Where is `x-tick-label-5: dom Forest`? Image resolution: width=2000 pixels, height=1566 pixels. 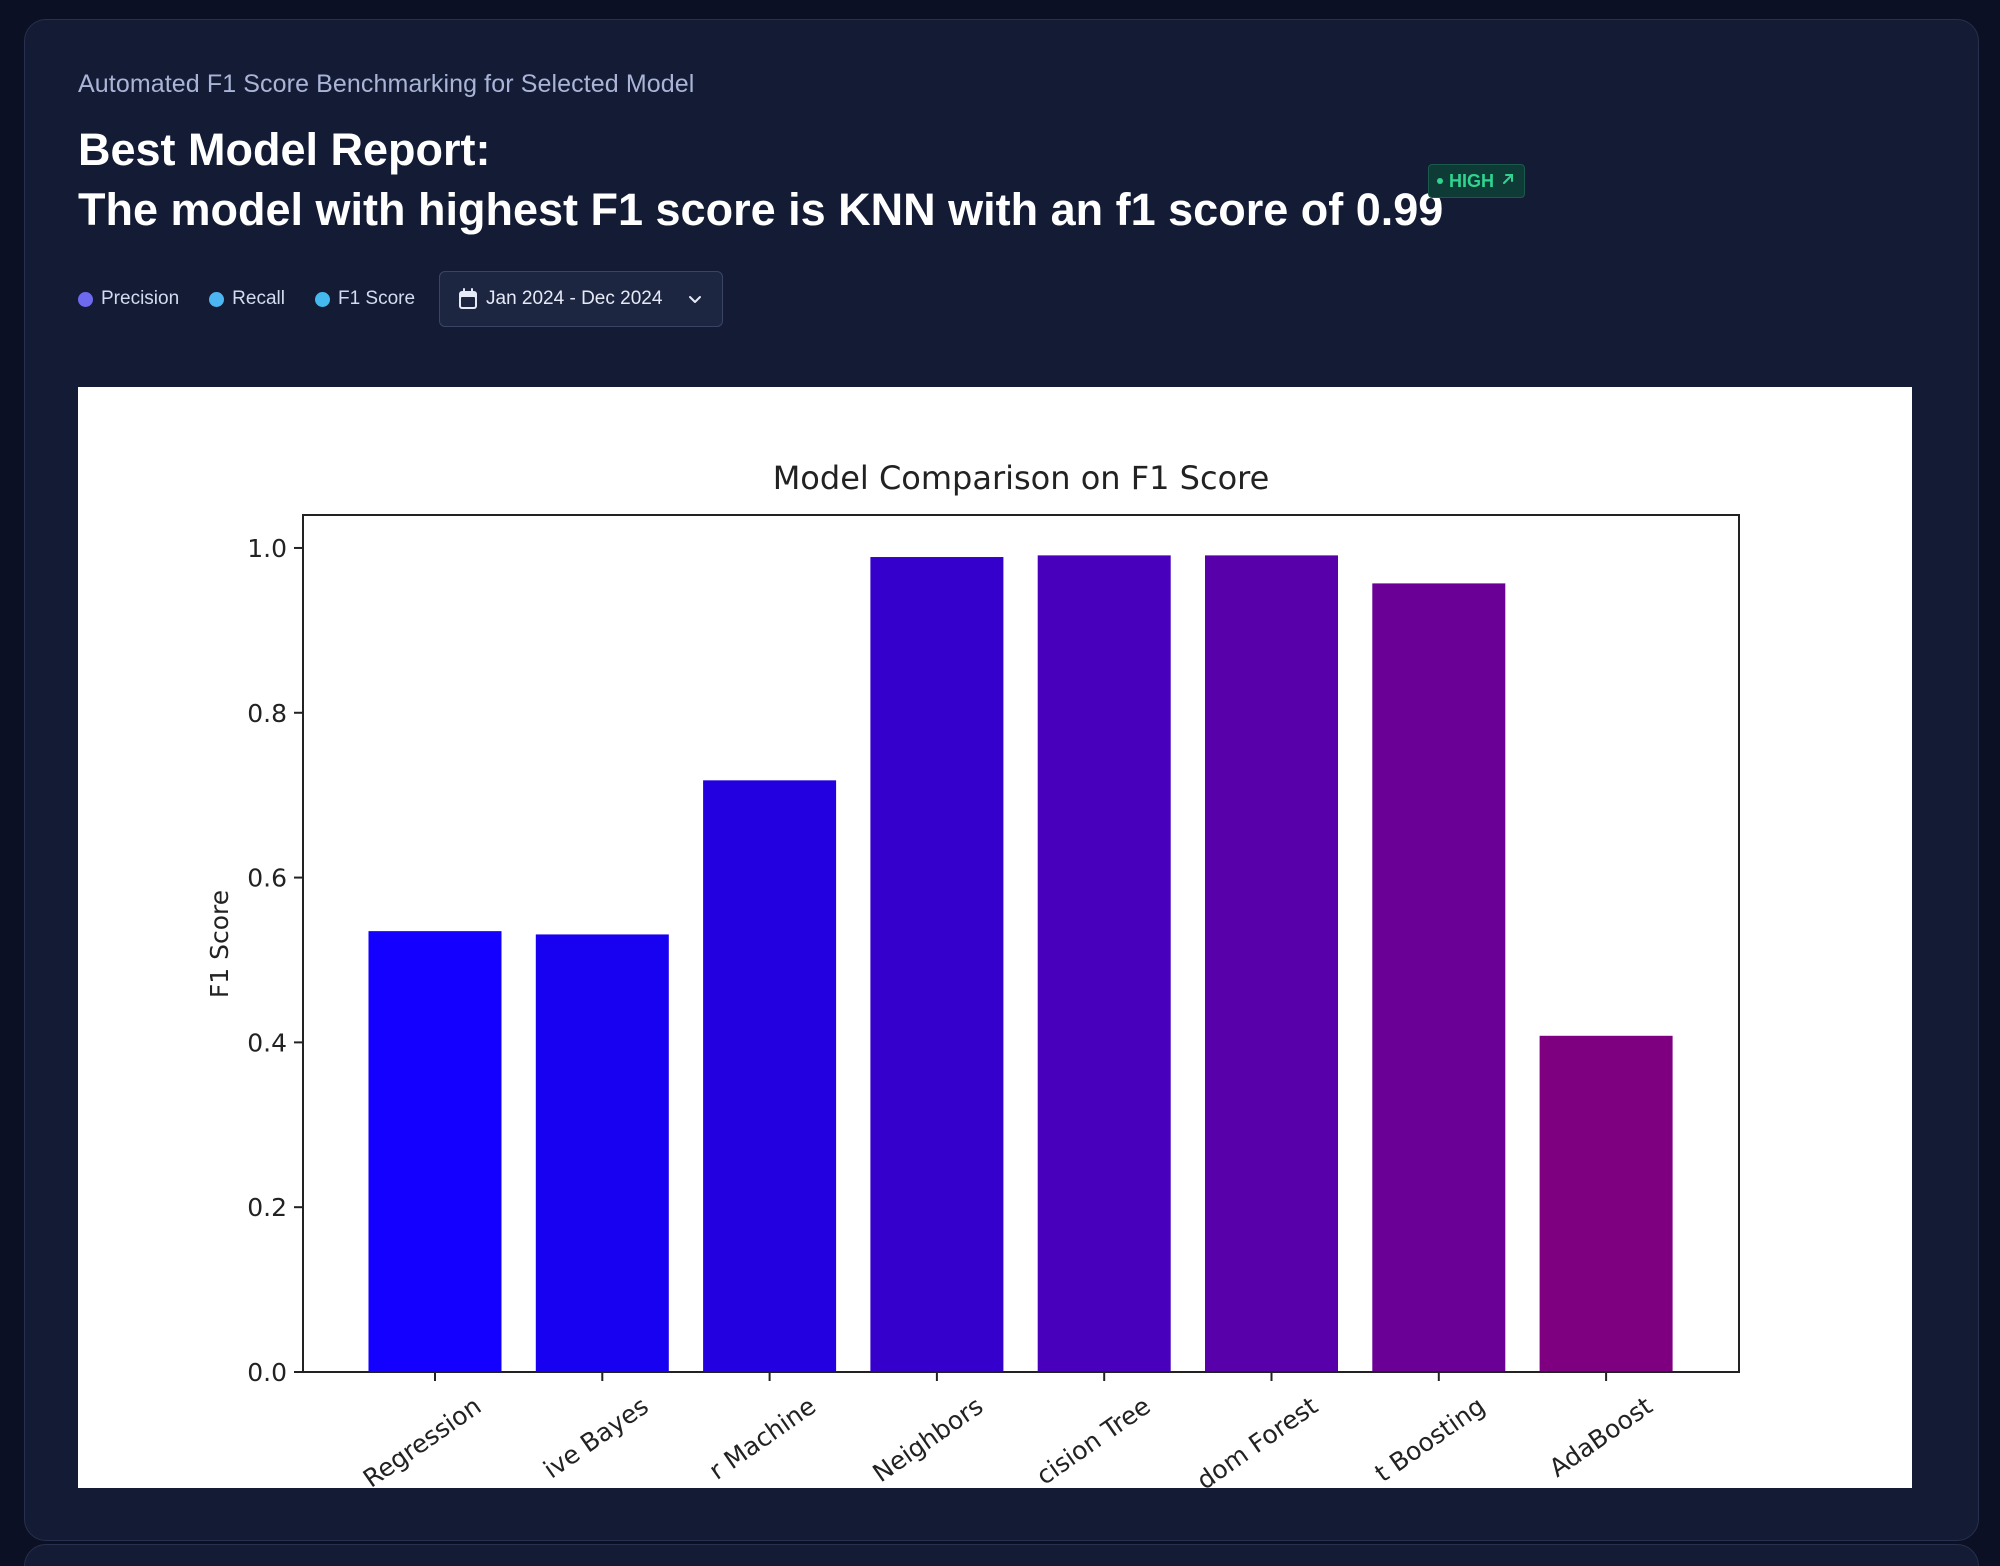 x-tick-label-5: dom Forest is located at coordinates (1257, 1439).